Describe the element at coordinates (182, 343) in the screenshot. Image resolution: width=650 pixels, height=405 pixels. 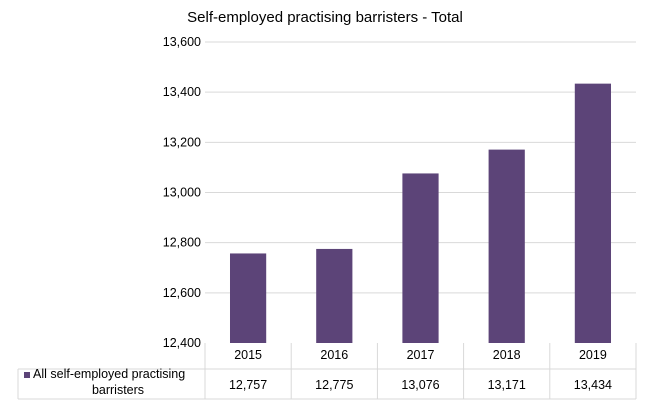
I see `y-tick-label: 12,400` at that location.